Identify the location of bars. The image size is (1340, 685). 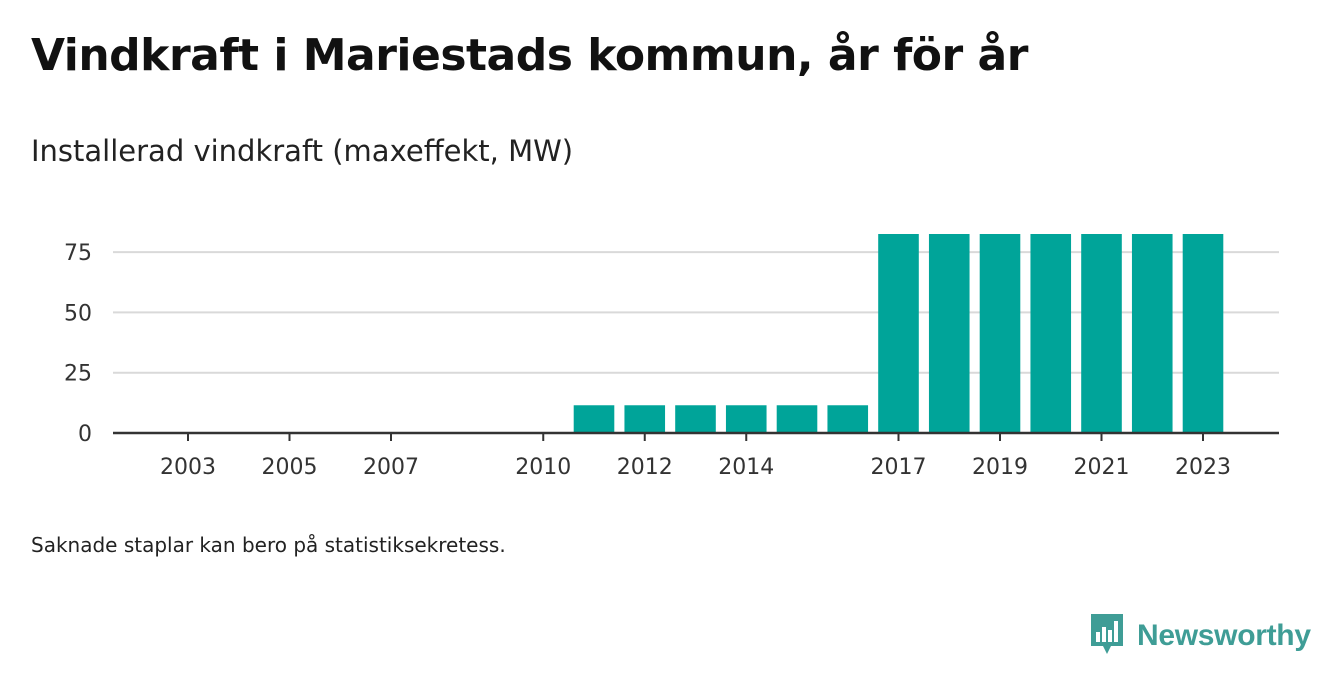
(898, 333).